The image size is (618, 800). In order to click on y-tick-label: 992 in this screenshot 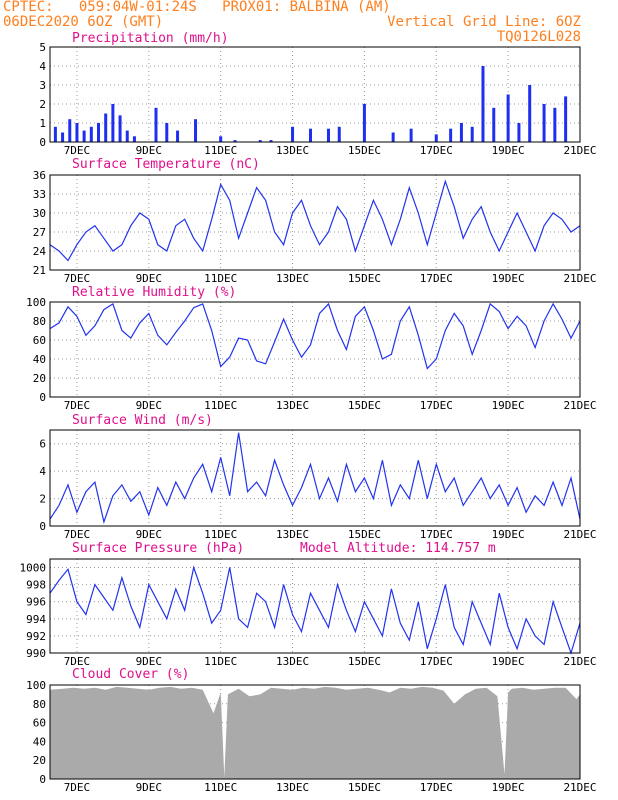, I will do `click(36, 636)`.